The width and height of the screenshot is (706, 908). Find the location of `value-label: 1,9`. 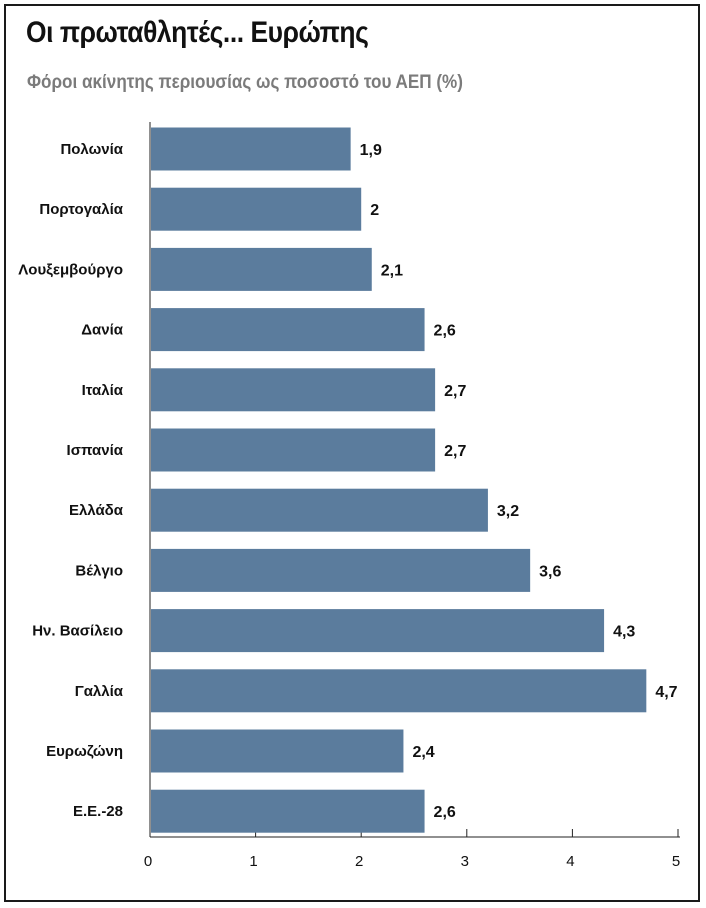

value-label: 1,9 is located at coordinates (371, 150).